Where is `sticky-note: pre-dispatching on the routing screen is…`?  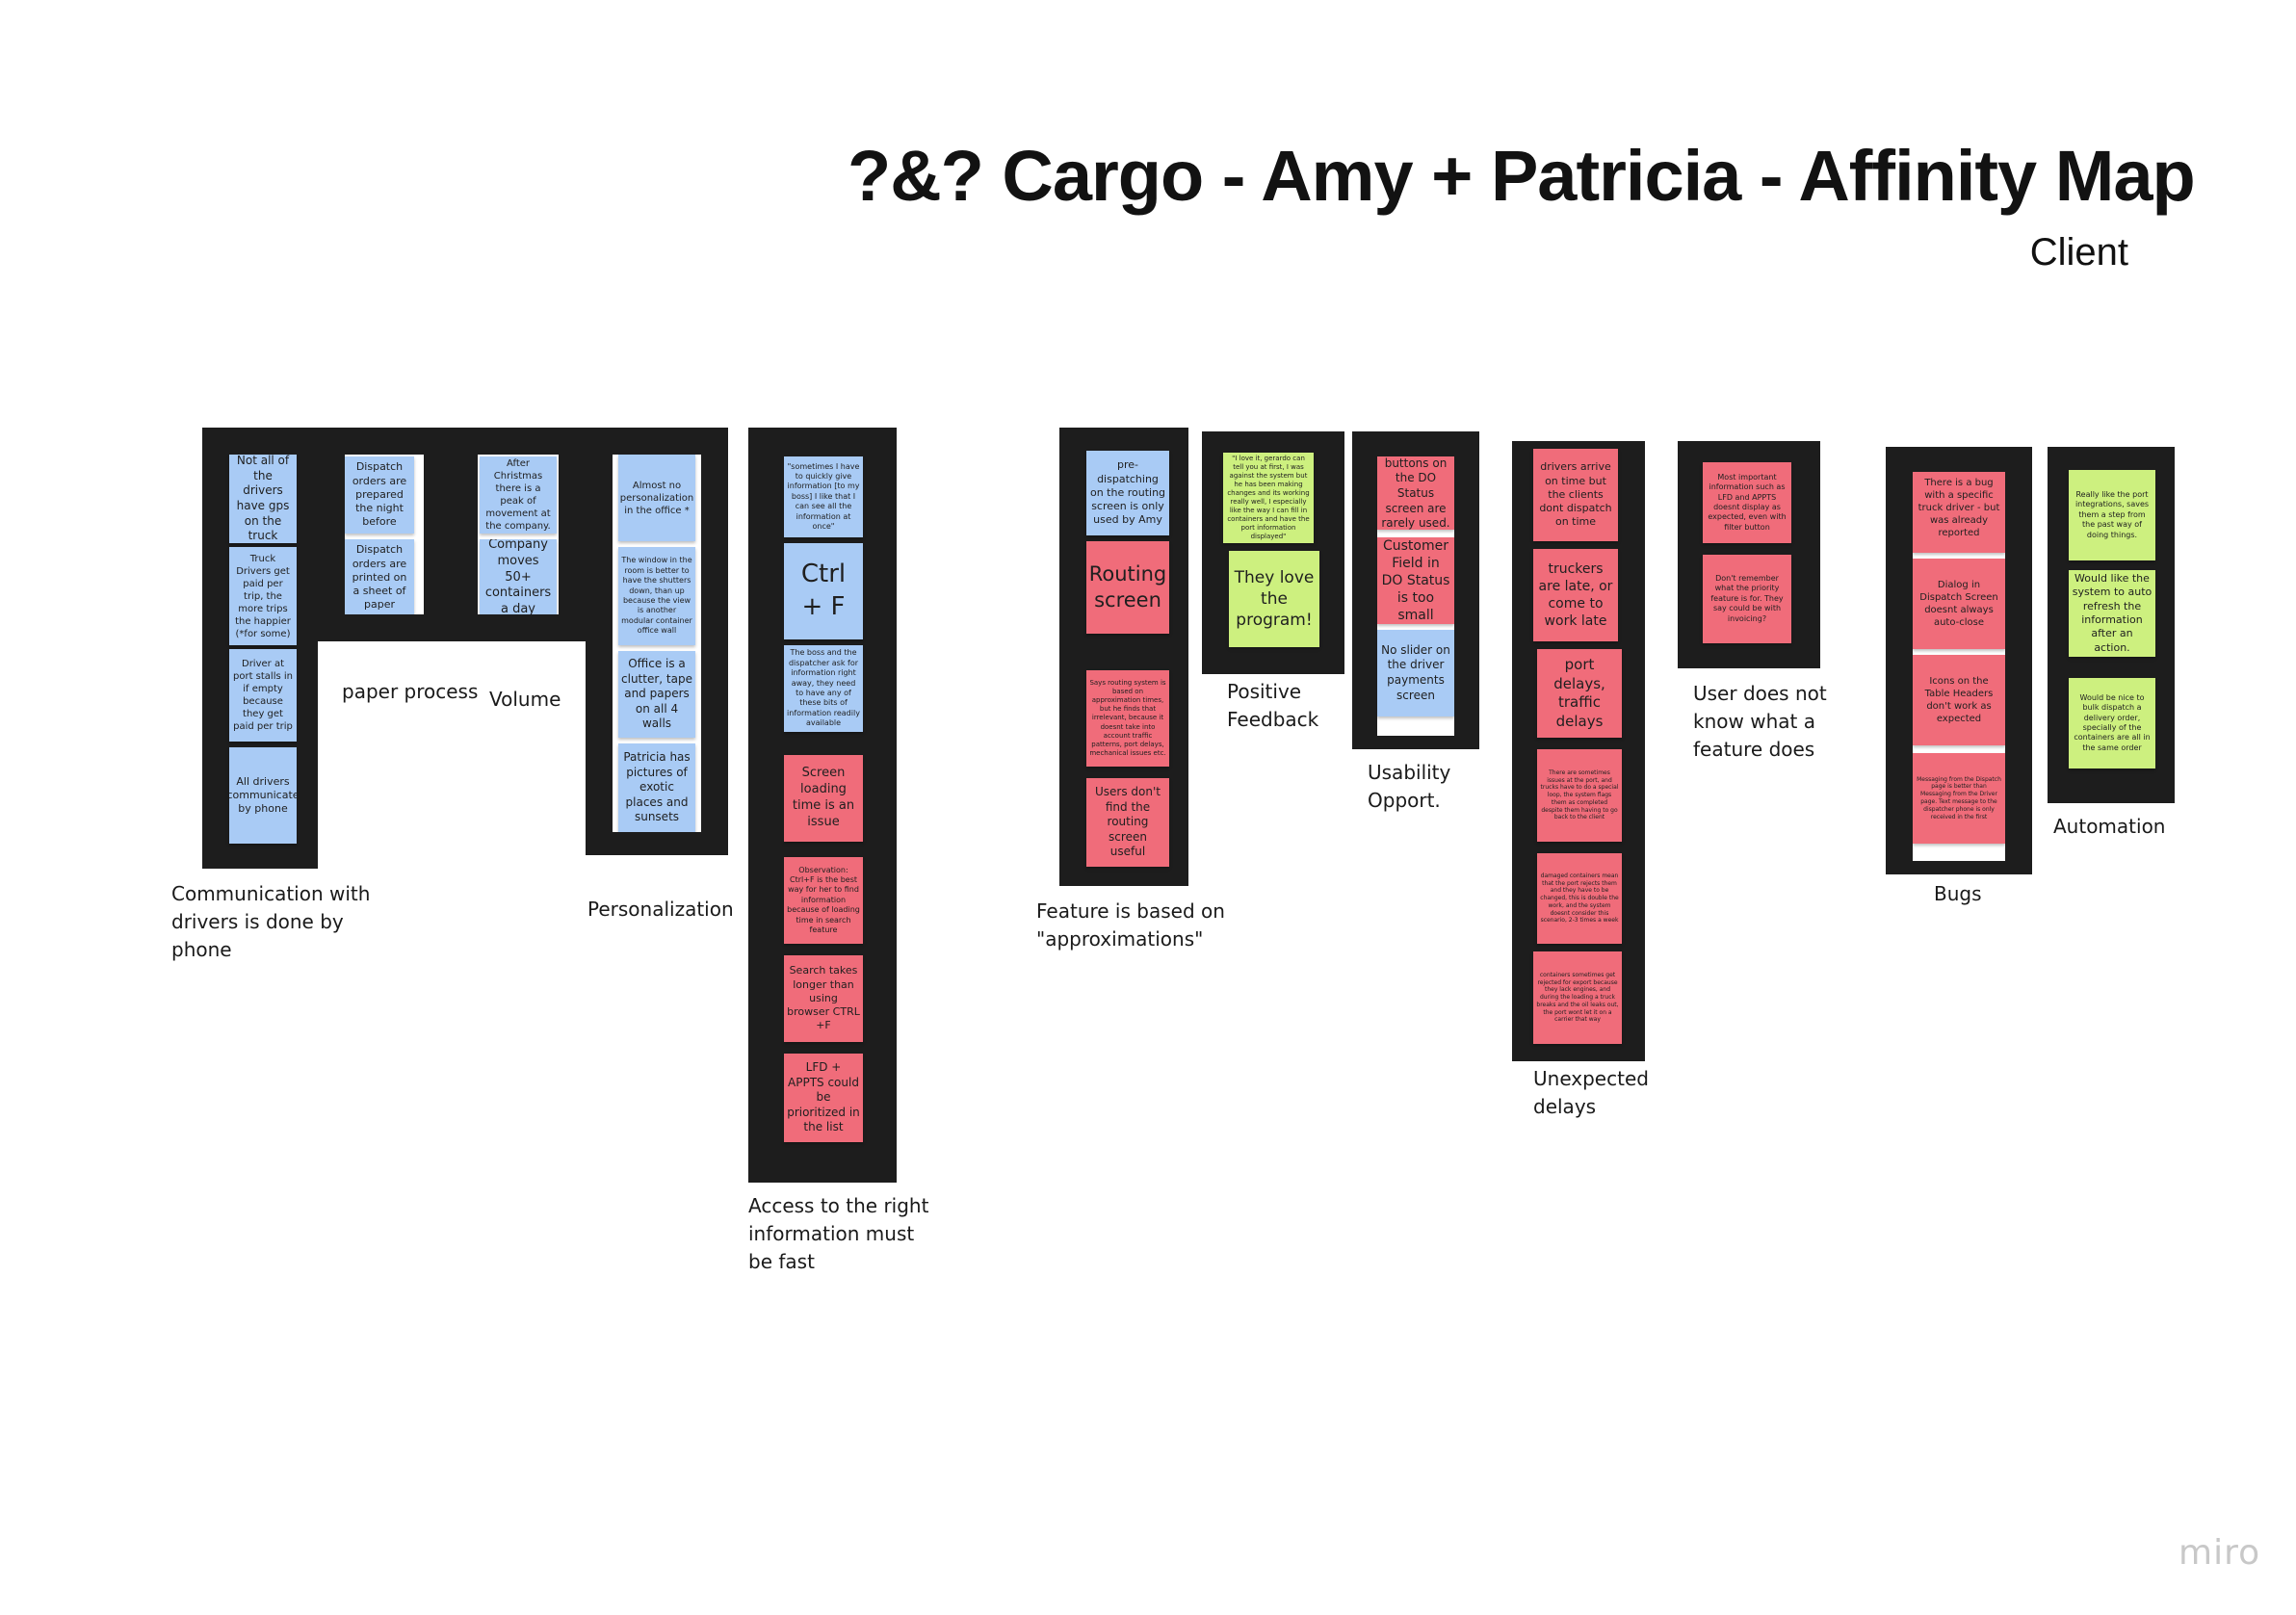 sticky-note: pre-dispatching on the routing screen is… is located at coordinates (1127, 493).